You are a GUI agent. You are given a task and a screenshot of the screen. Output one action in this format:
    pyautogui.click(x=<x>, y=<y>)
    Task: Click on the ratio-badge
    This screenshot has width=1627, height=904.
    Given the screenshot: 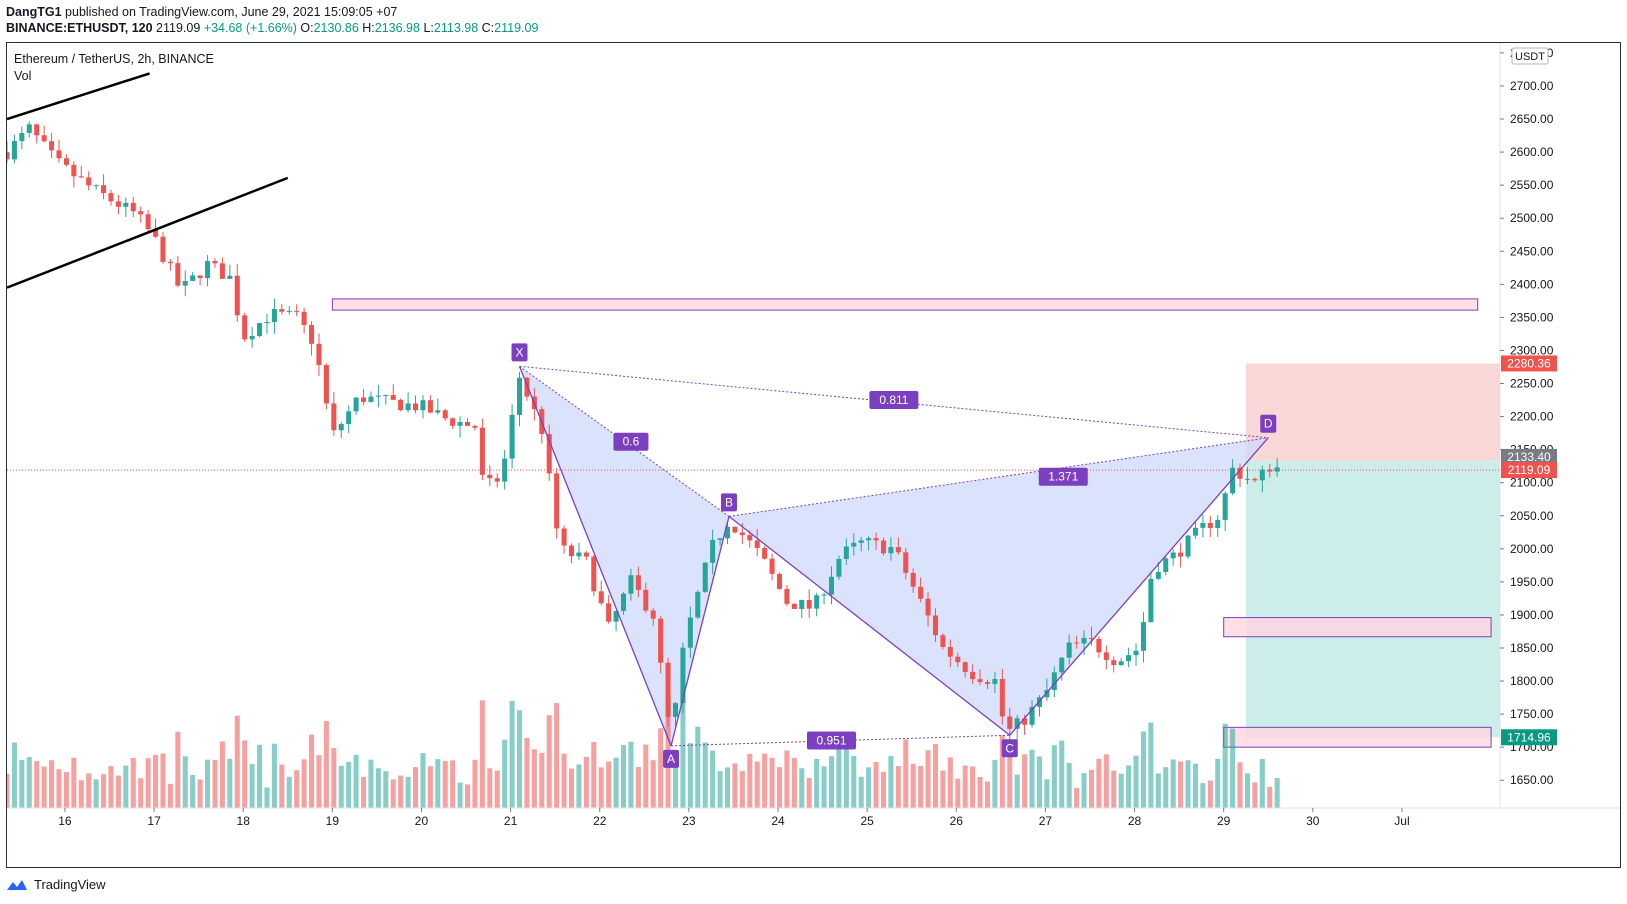 What is the action you would take?
    pyautogui.click(x=1063, y=476)
    